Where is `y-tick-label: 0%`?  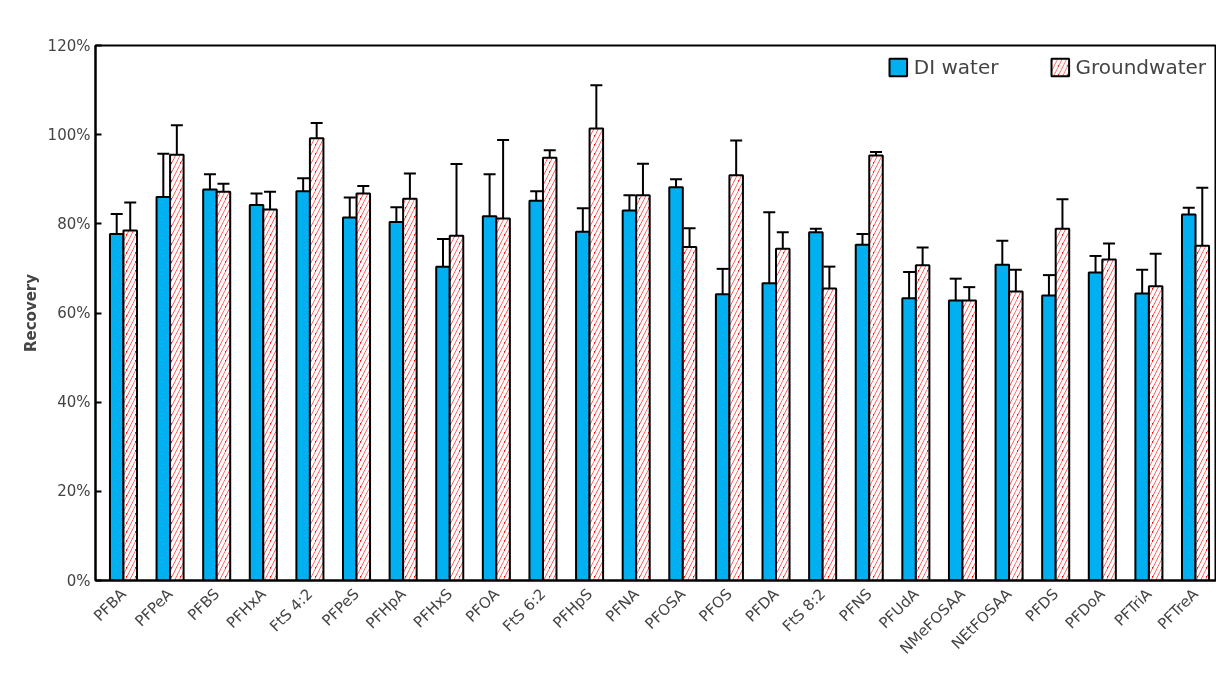 y-tick-label: 0% is located at coordinates (78, 580).